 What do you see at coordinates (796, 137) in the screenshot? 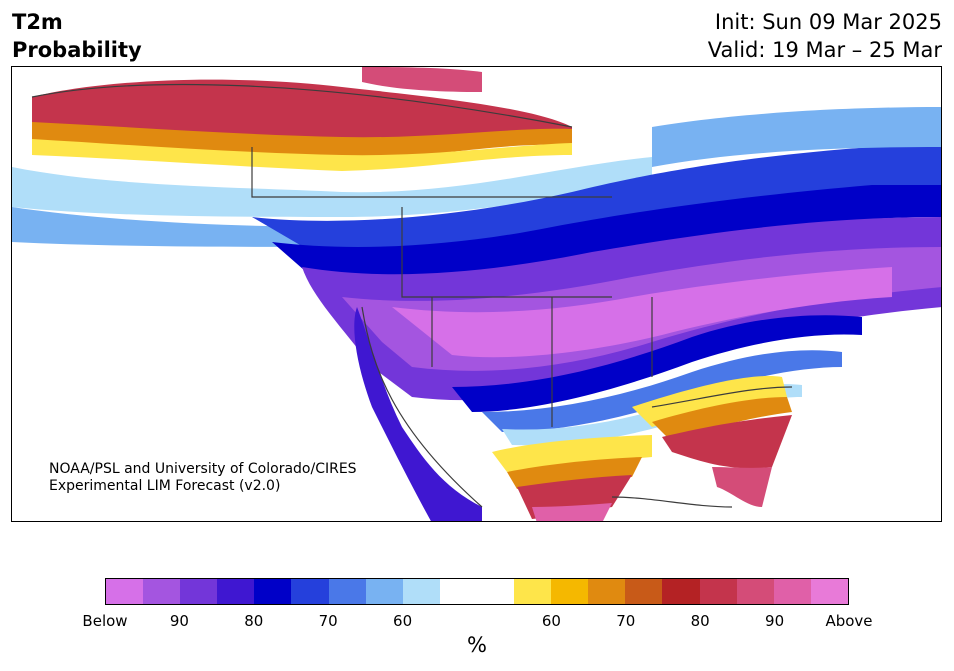
I see `band-ne-blue` at bounding box center [796, 137].